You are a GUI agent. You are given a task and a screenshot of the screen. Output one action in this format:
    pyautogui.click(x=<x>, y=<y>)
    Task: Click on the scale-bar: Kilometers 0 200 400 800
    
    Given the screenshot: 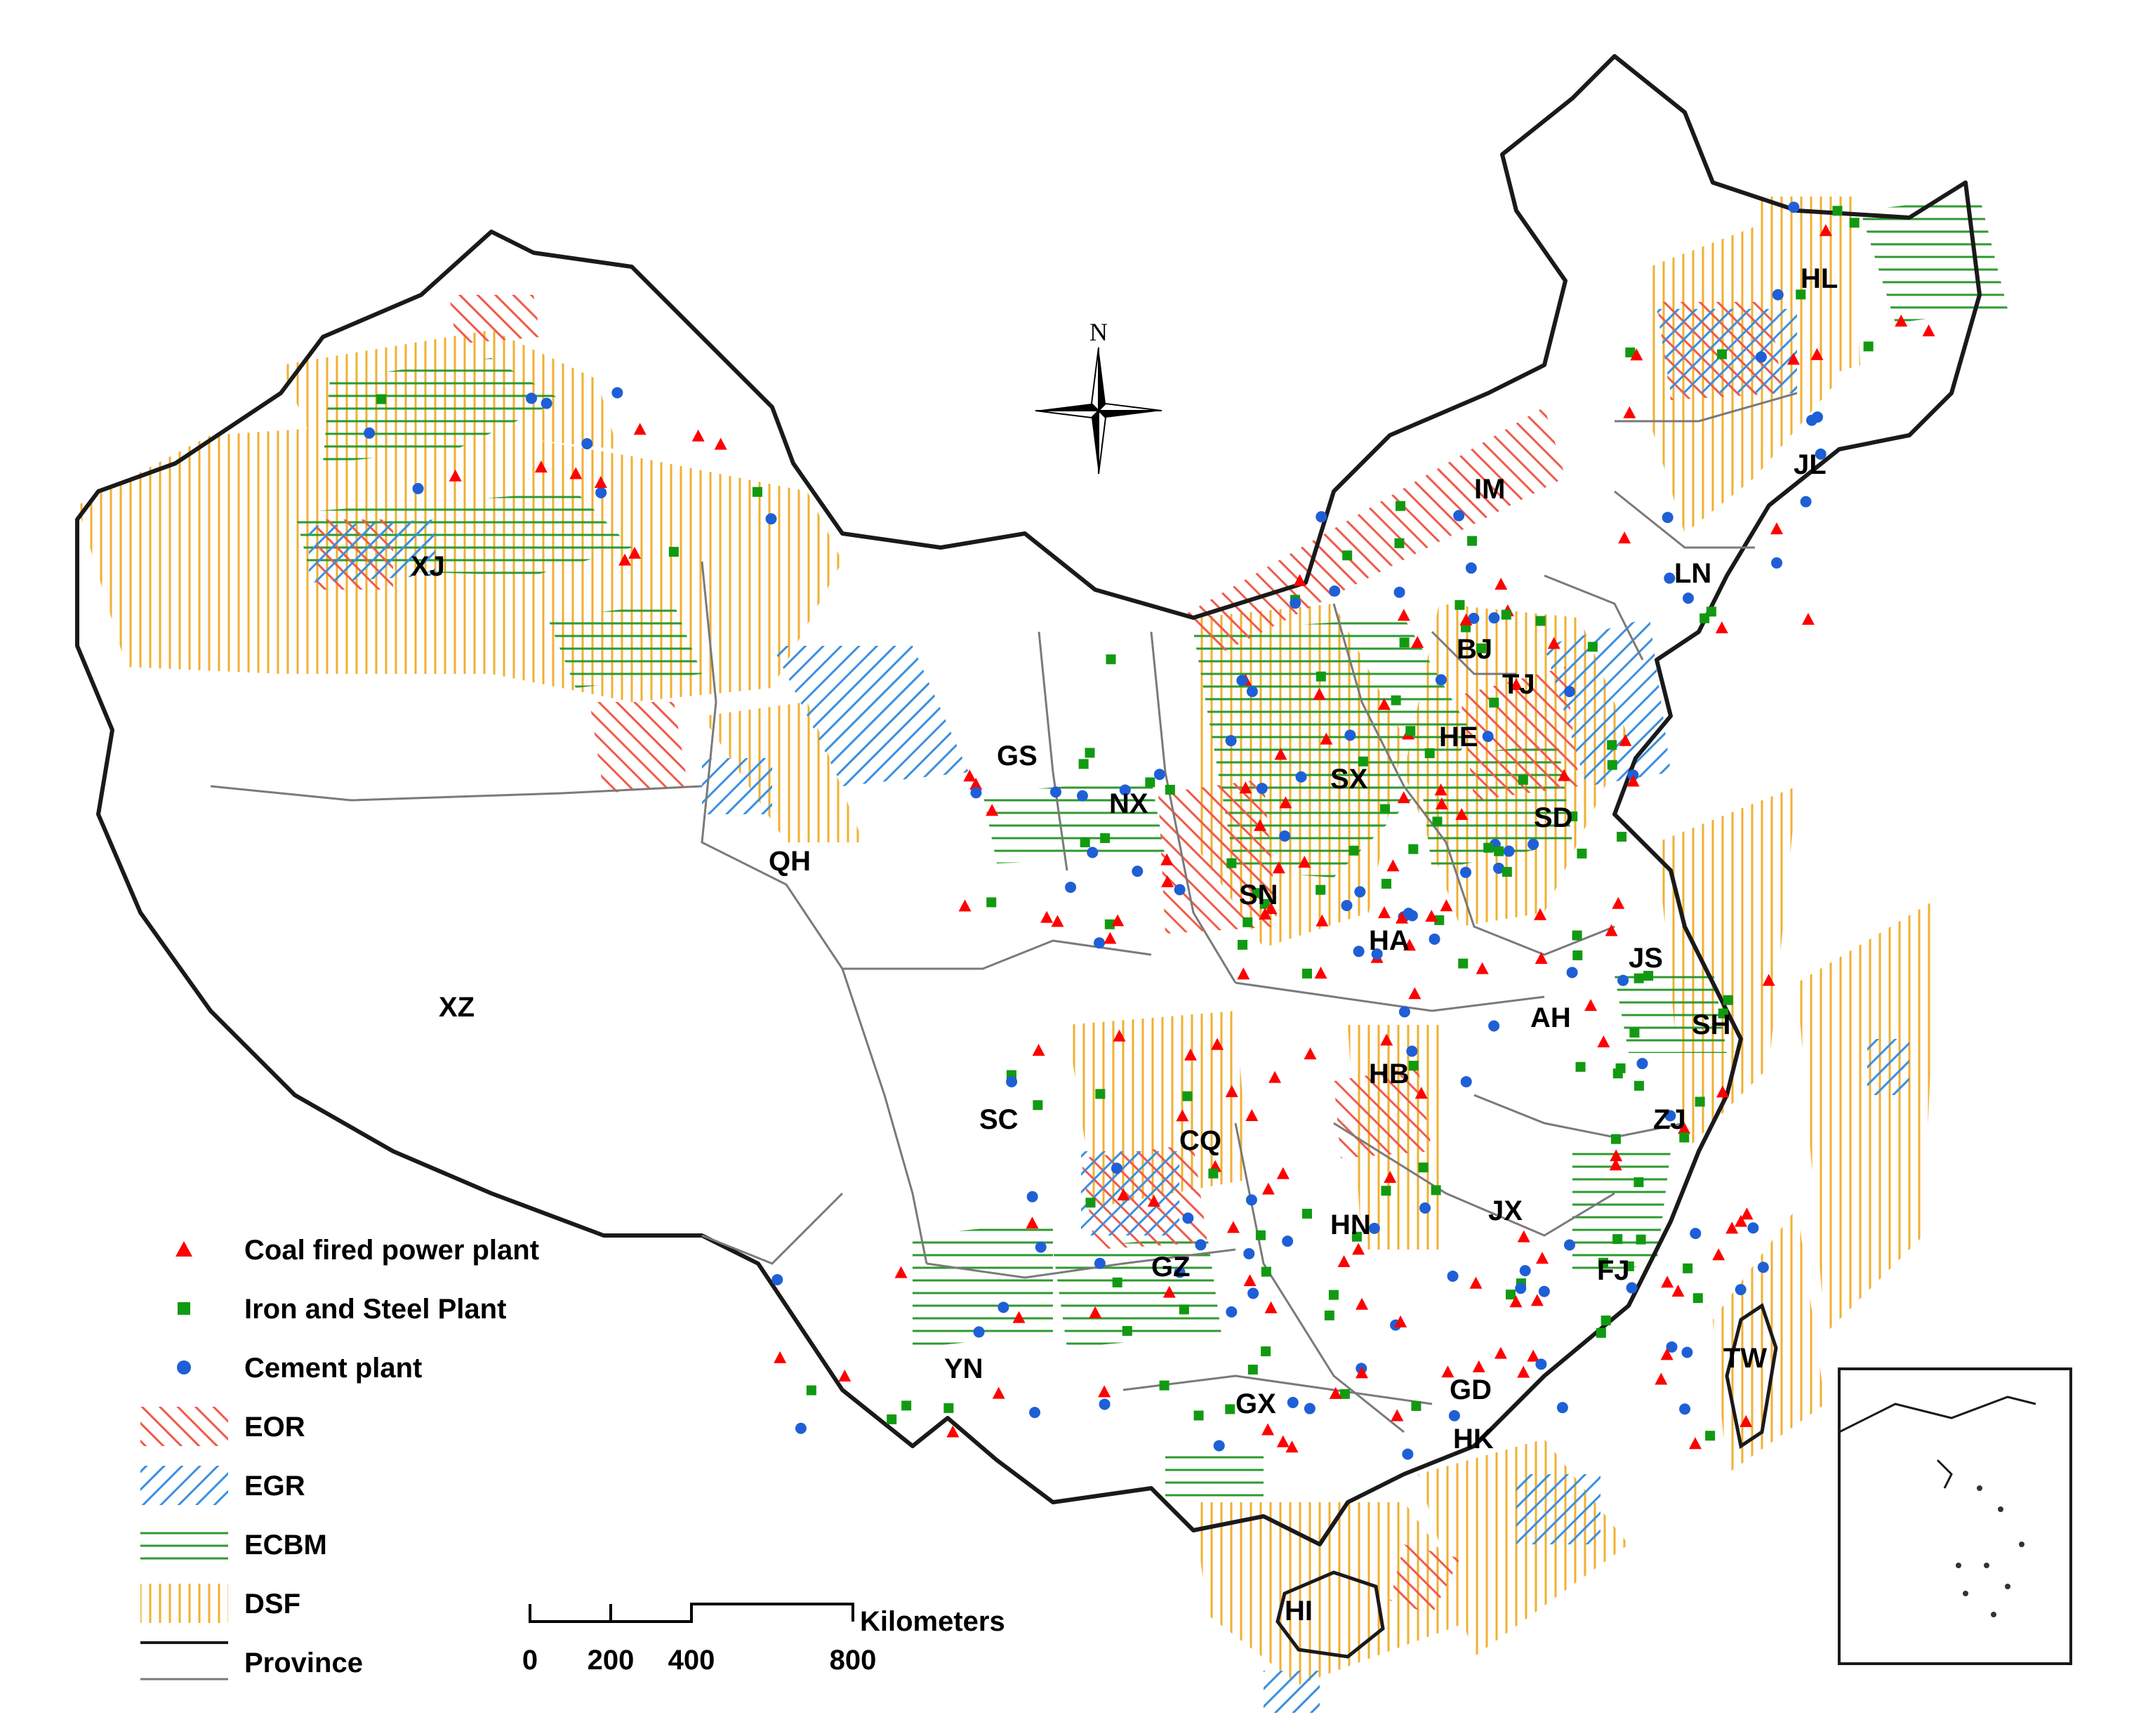 What is the action you would take?
    pyautogui.click(x=764, y=1639)
    